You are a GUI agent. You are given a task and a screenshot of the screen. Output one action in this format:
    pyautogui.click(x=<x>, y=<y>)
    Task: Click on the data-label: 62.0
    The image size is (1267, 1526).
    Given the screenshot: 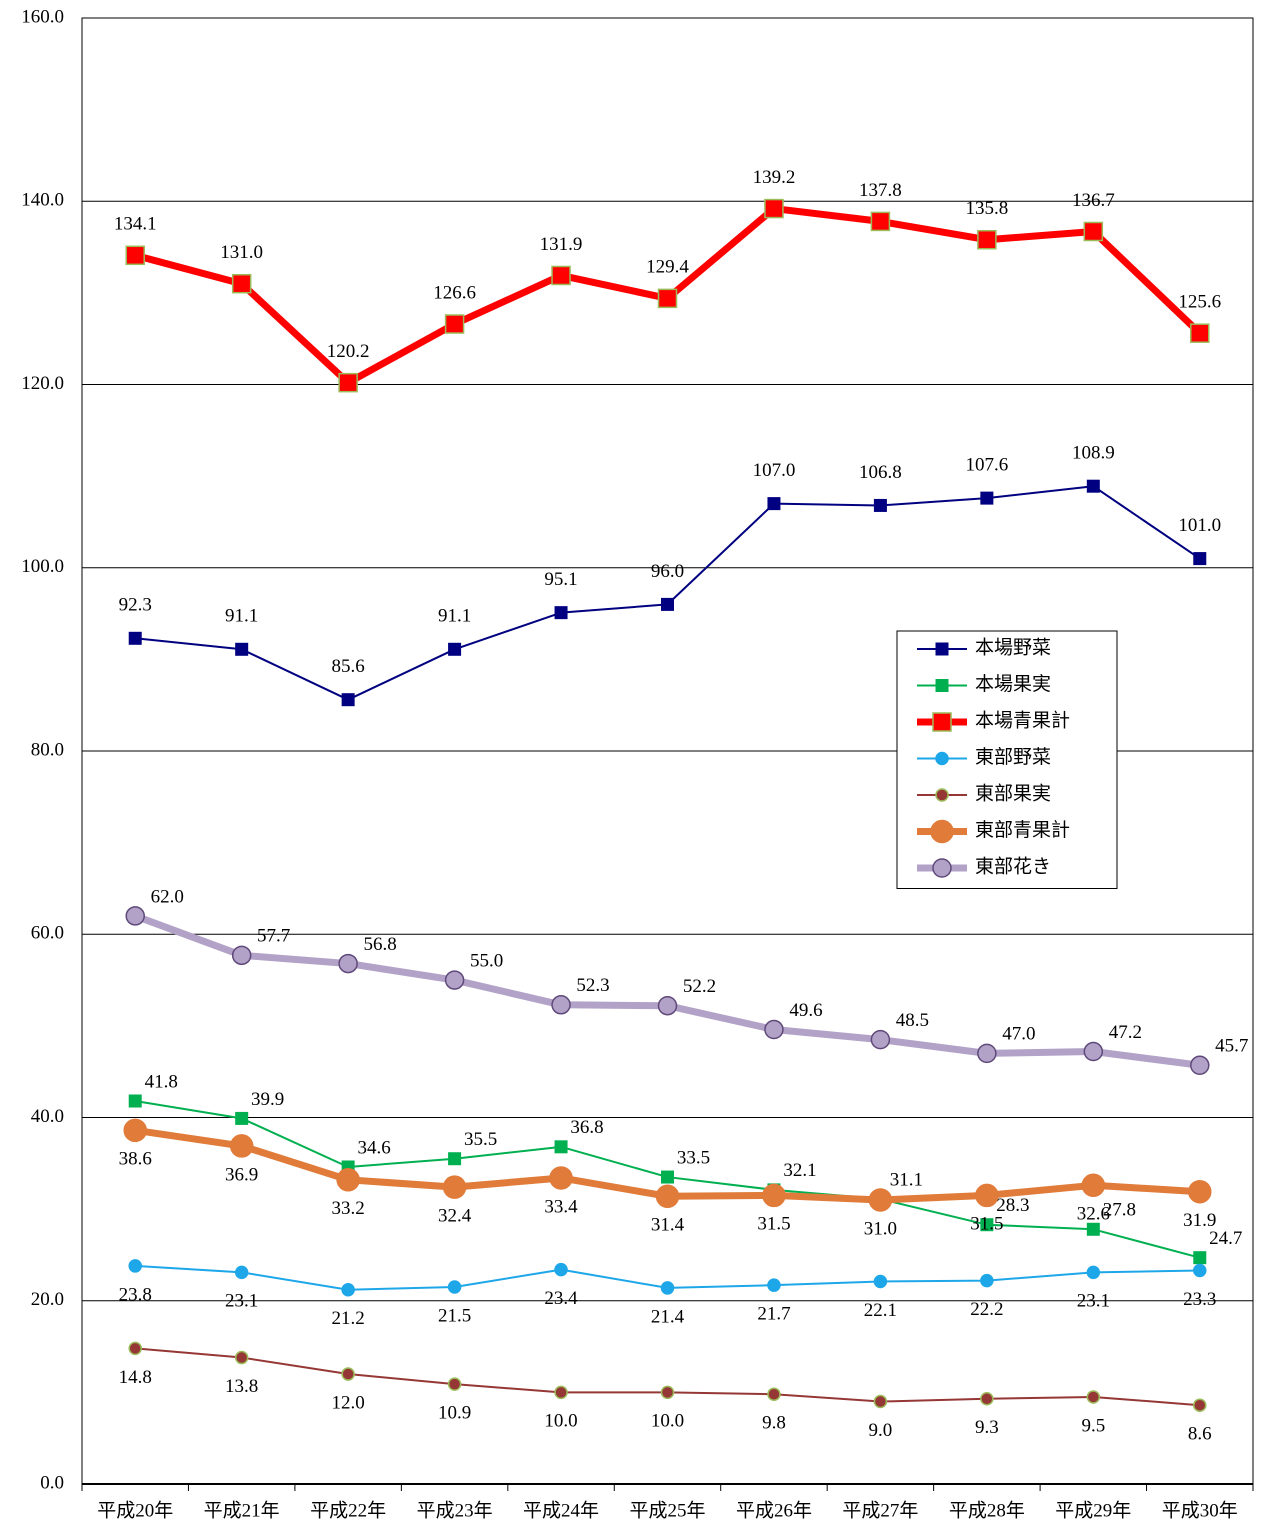 What is the action you would take?
    pyautogui.click(x=167, y=896)
    